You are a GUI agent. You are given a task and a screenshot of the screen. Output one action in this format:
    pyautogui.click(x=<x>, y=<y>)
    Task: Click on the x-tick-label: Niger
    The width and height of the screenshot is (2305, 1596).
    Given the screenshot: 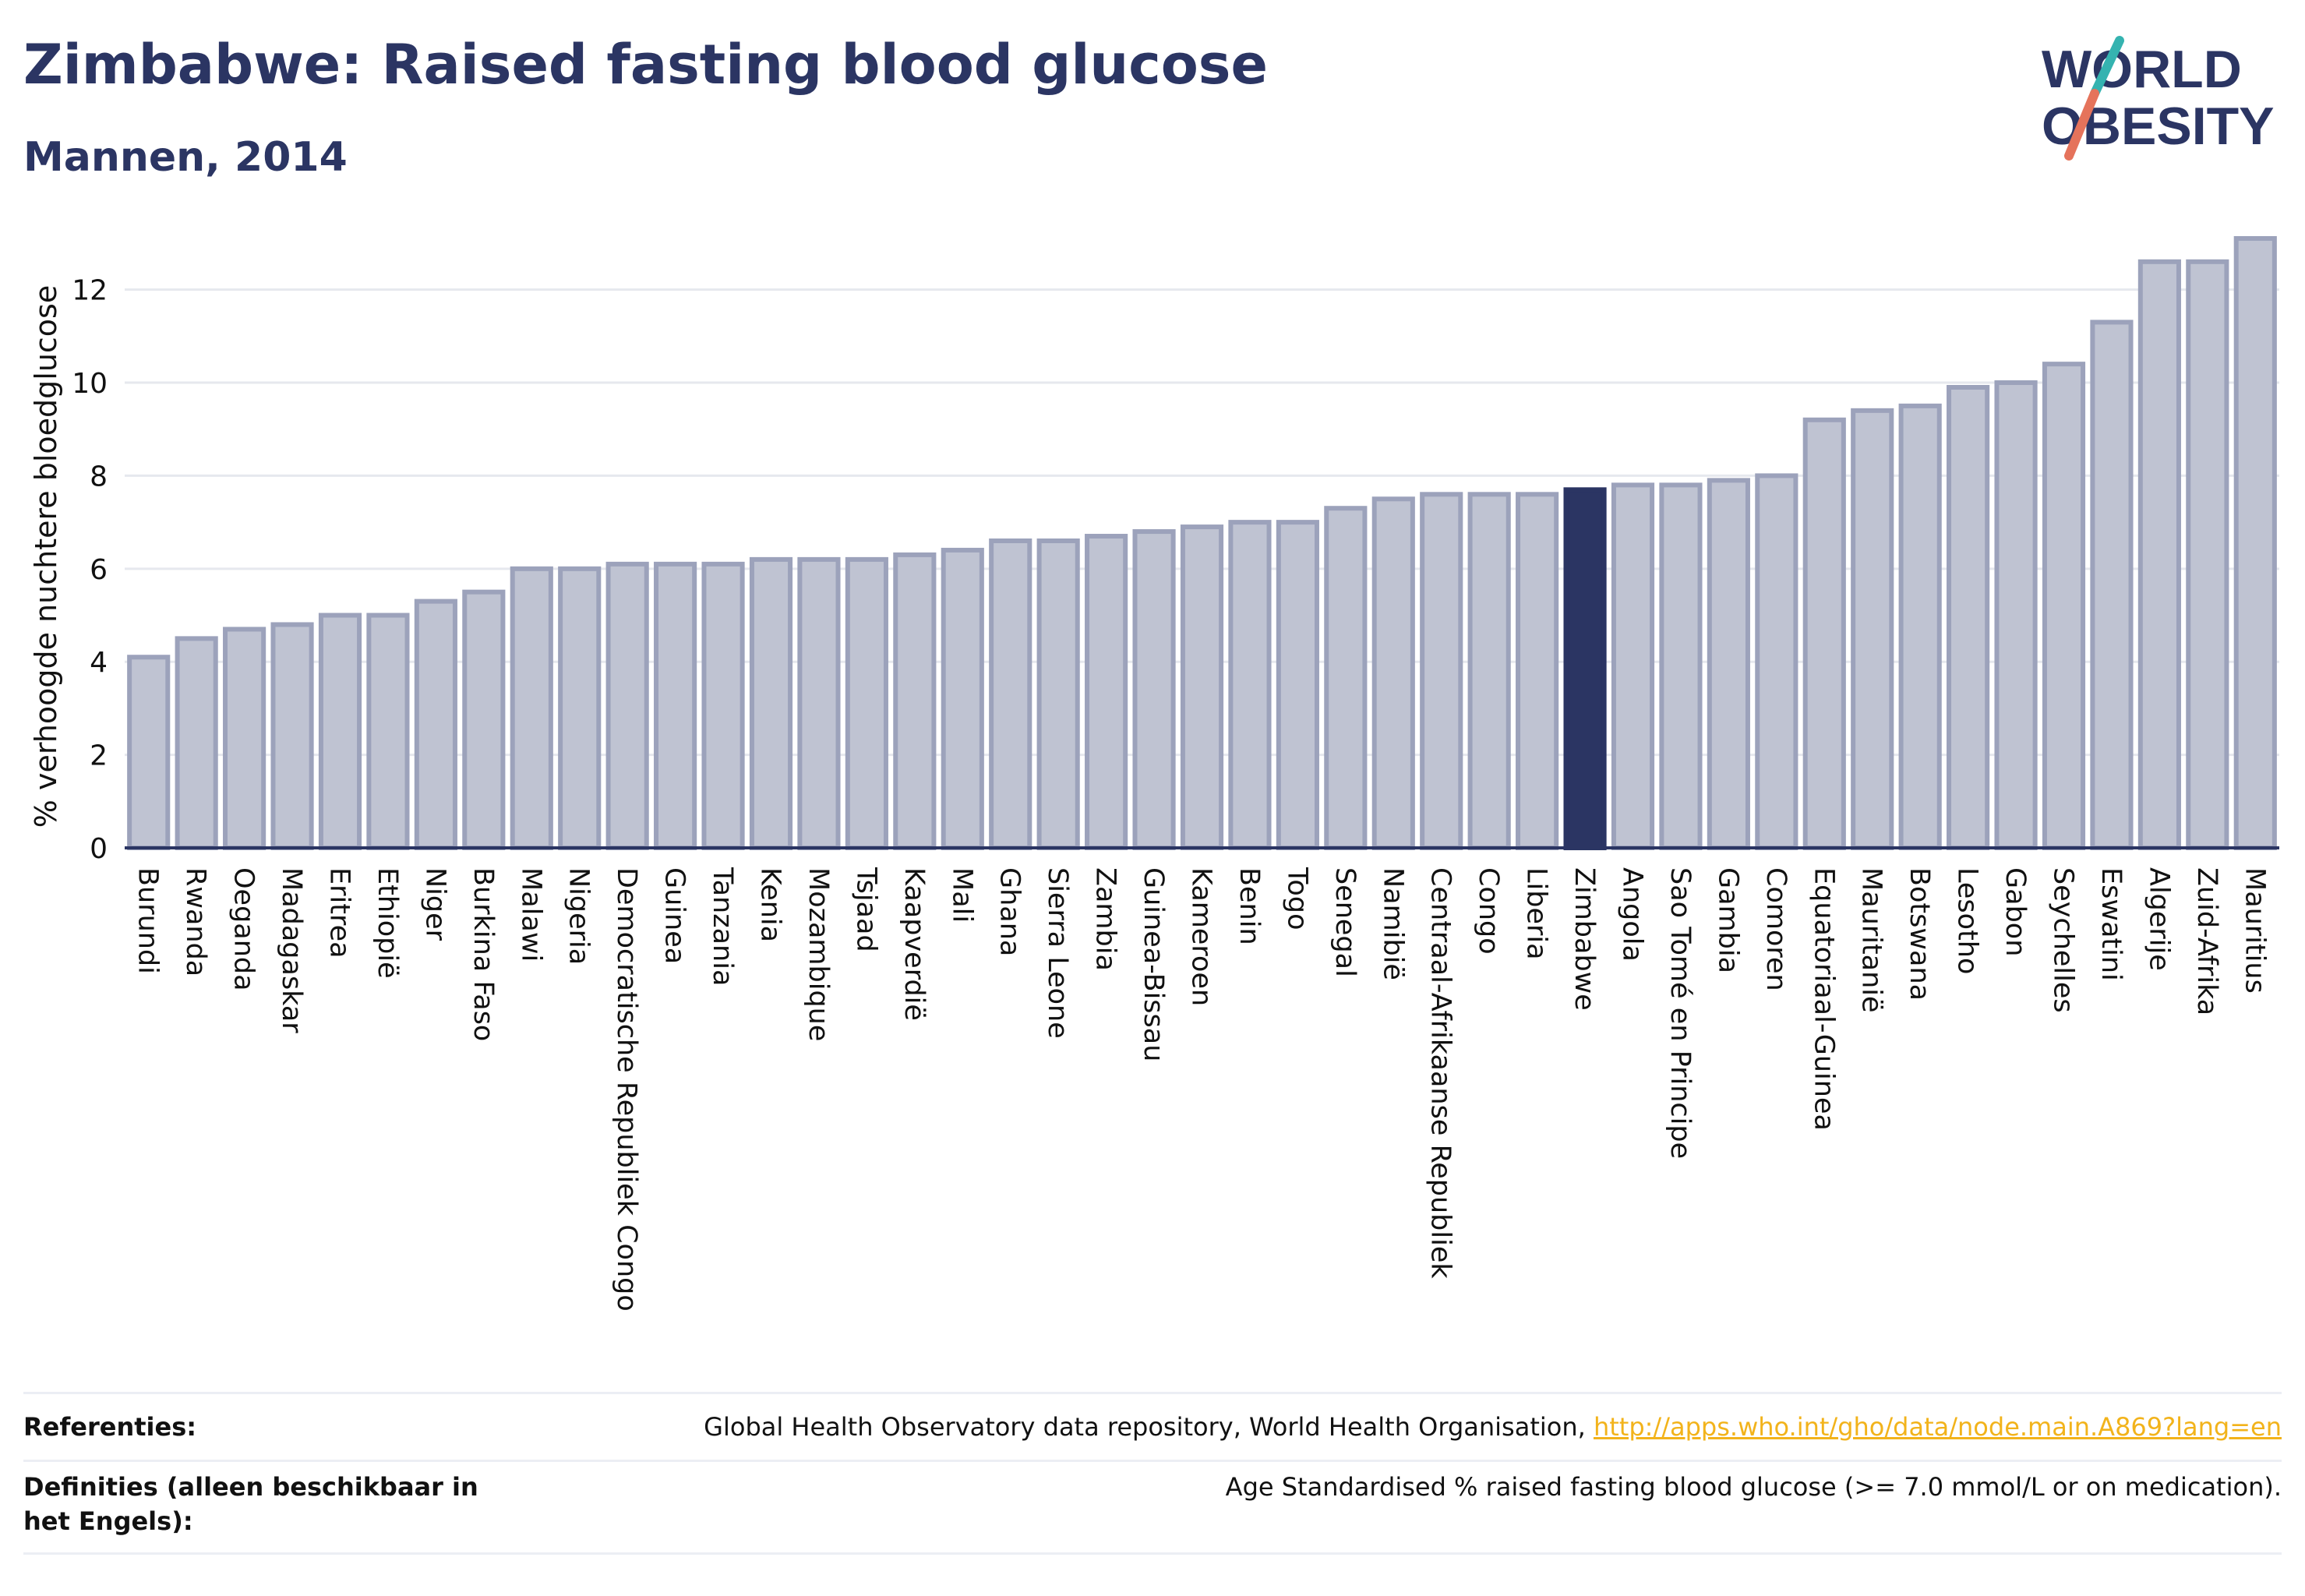 What is the action you would take?
    pyautogui.click(x=434, y=904)
    